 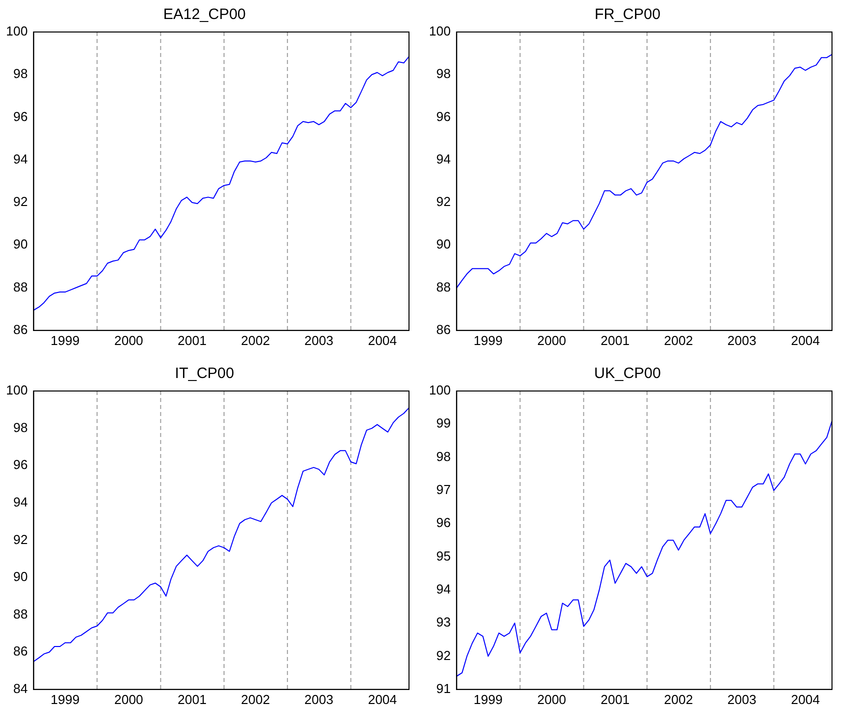 I want to click on y-tick-label: 84, so click(x=20, y=688).